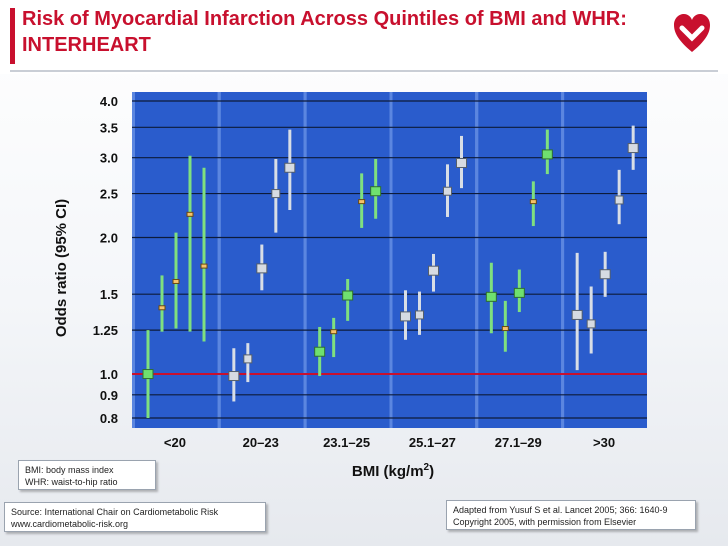  I want to click on x-tick-label: 27.1–29, so click(518, 442).